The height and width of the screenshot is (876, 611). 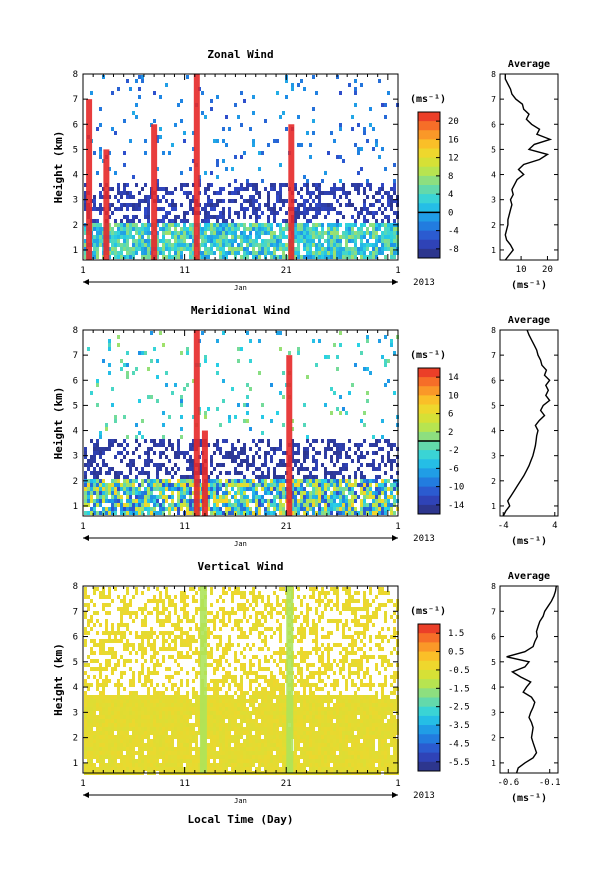 What do you see at coordinates (86, 282) in the screenshot?
I see `month-axis-arrow` at bounding box center [86, 282].